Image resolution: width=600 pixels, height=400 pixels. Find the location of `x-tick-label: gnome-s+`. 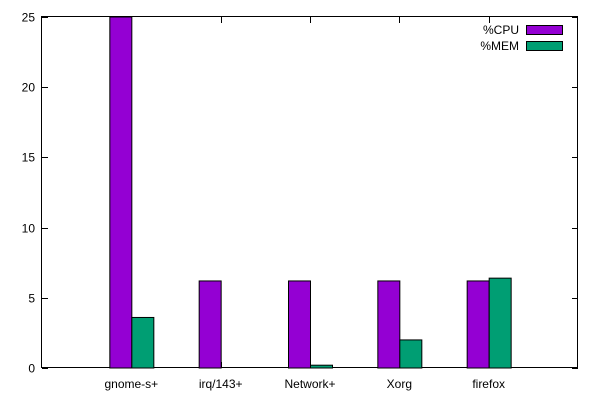

x-tick-label: gnome-s+ is located at coordinates (131, 384).